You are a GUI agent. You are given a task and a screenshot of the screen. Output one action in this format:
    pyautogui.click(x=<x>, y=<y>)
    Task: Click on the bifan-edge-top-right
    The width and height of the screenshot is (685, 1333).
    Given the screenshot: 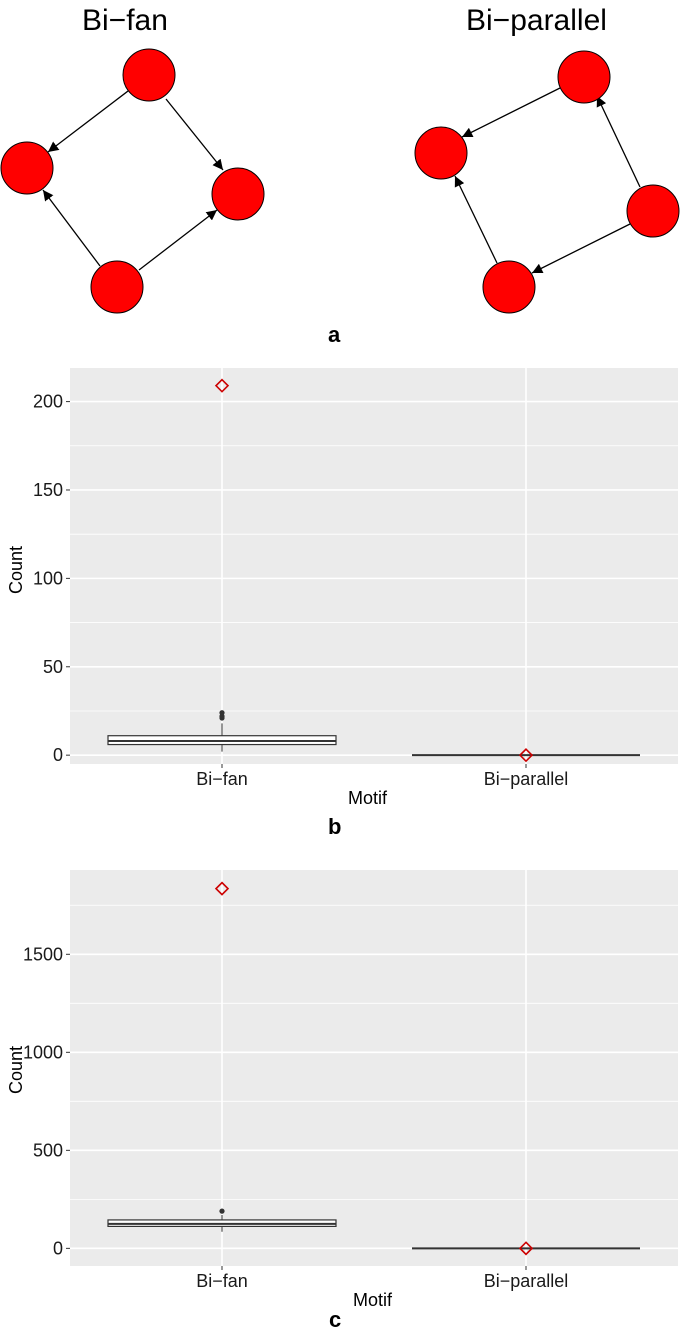 What is the action you would take?
    pyautogui.click(x=194, y=134)
    